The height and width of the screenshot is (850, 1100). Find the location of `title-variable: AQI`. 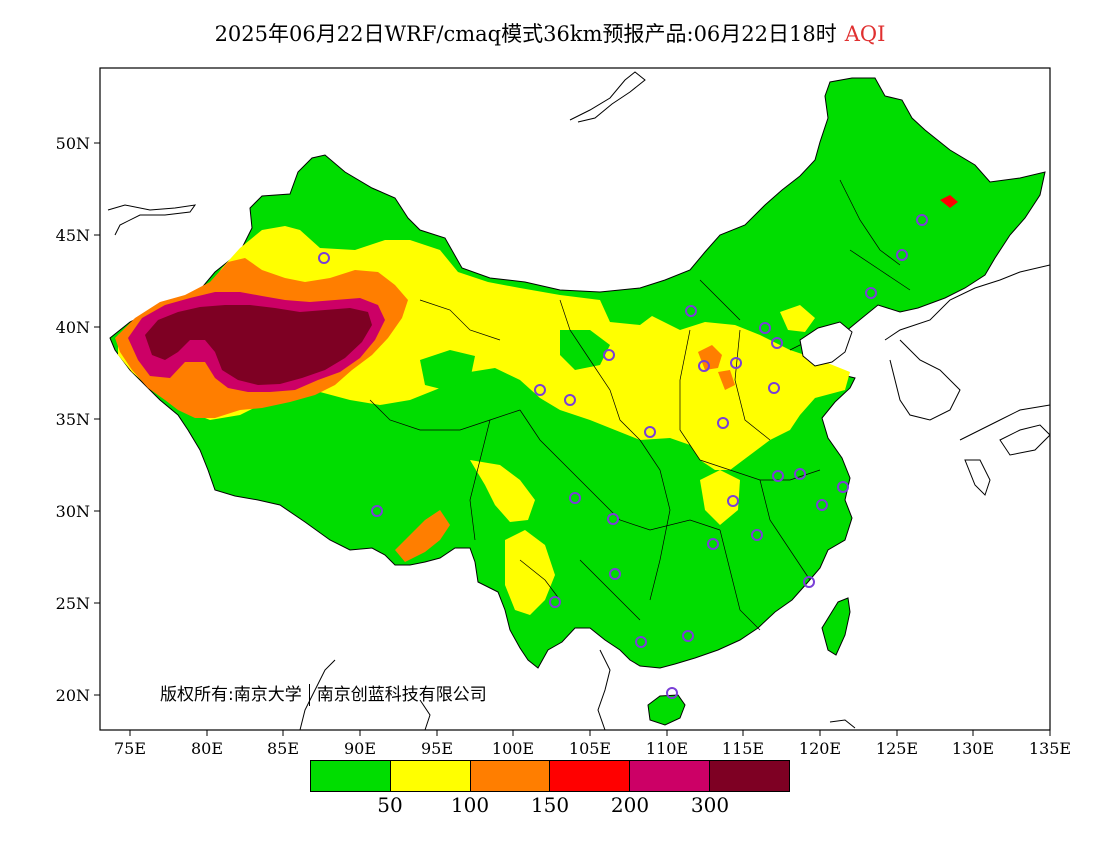

title-variable: AQI is located at coordinates (865, 34).